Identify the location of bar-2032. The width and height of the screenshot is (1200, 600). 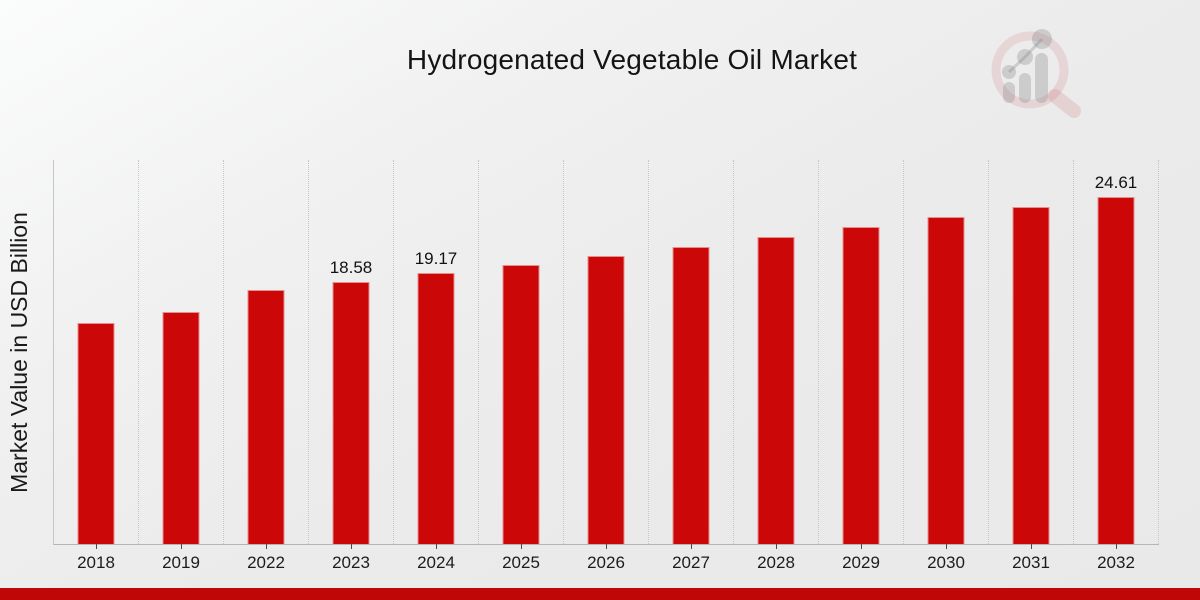
(1116, 370).